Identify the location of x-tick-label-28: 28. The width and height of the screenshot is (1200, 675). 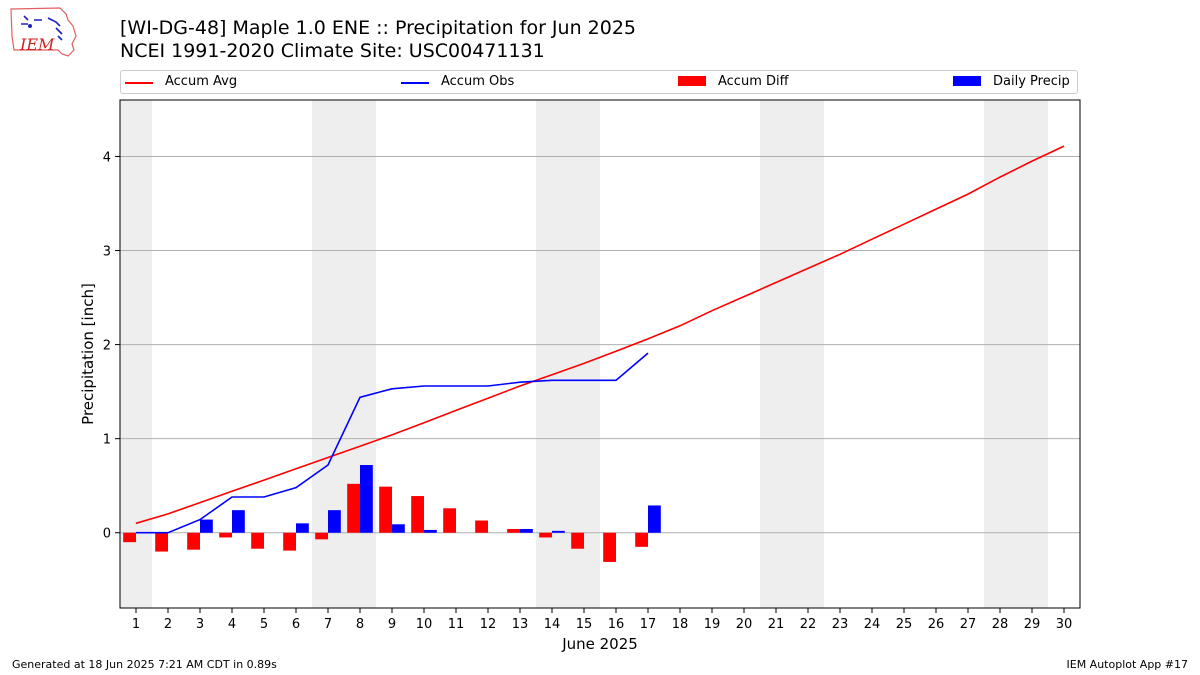
(1000, 624).